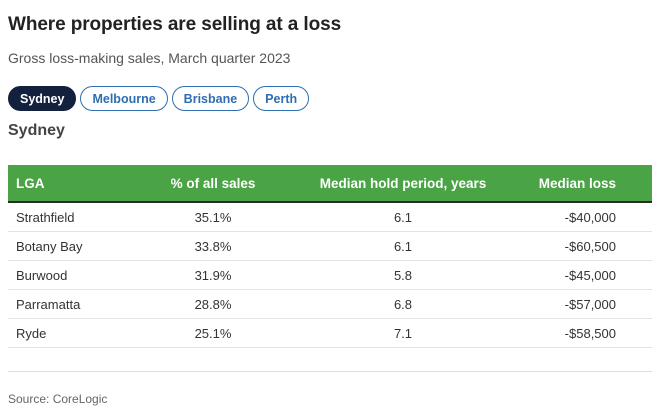  Describe the element at coordinates (590, 333) in the screenshot. I see `cell-median-loss: -$58,500` at that location.